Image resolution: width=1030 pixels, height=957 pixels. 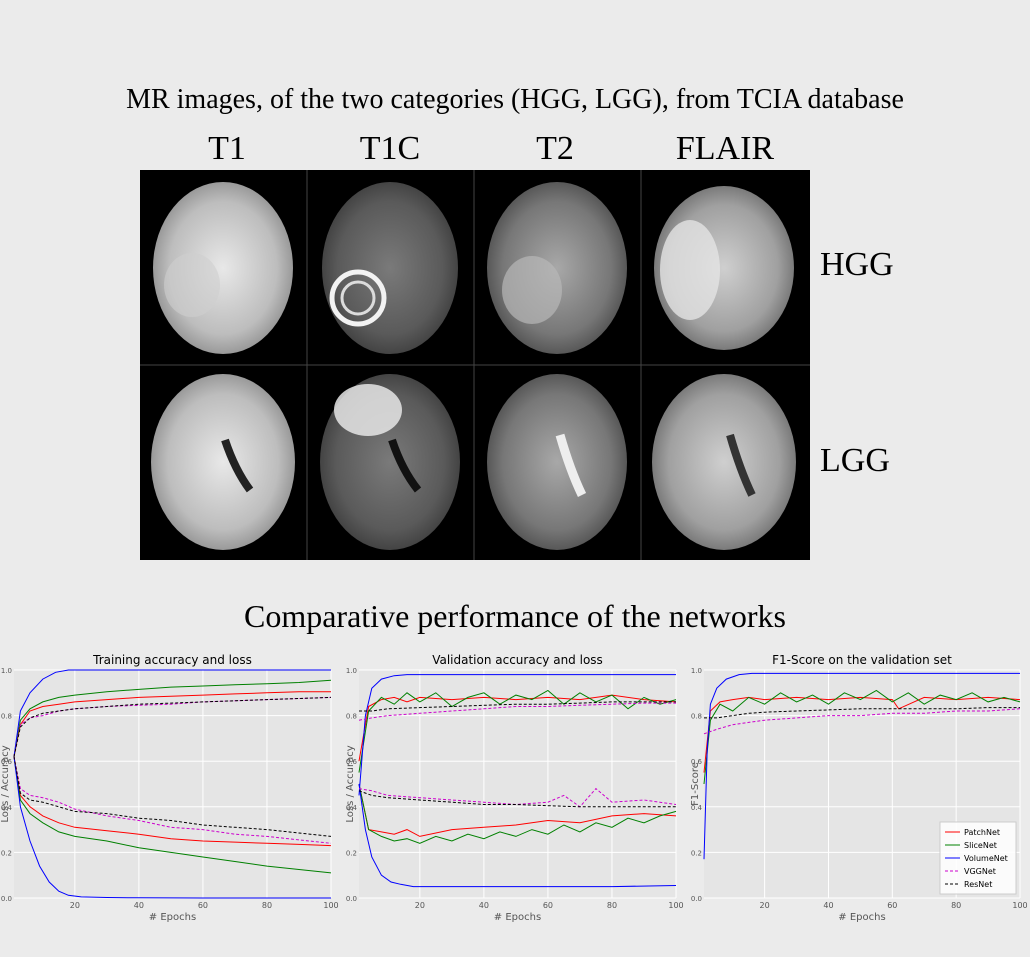 I want to click on sequence-label-t1c: T1C, so click(x=390, y=148).